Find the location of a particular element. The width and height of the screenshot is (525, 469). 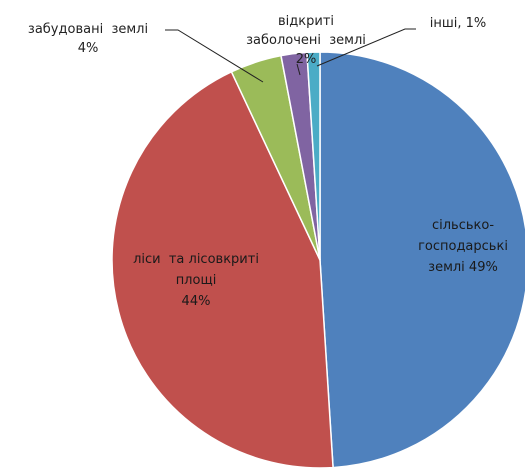

slice-label-2: ліси та лісовкриті площі 44% is located at coordinates (196, 280).